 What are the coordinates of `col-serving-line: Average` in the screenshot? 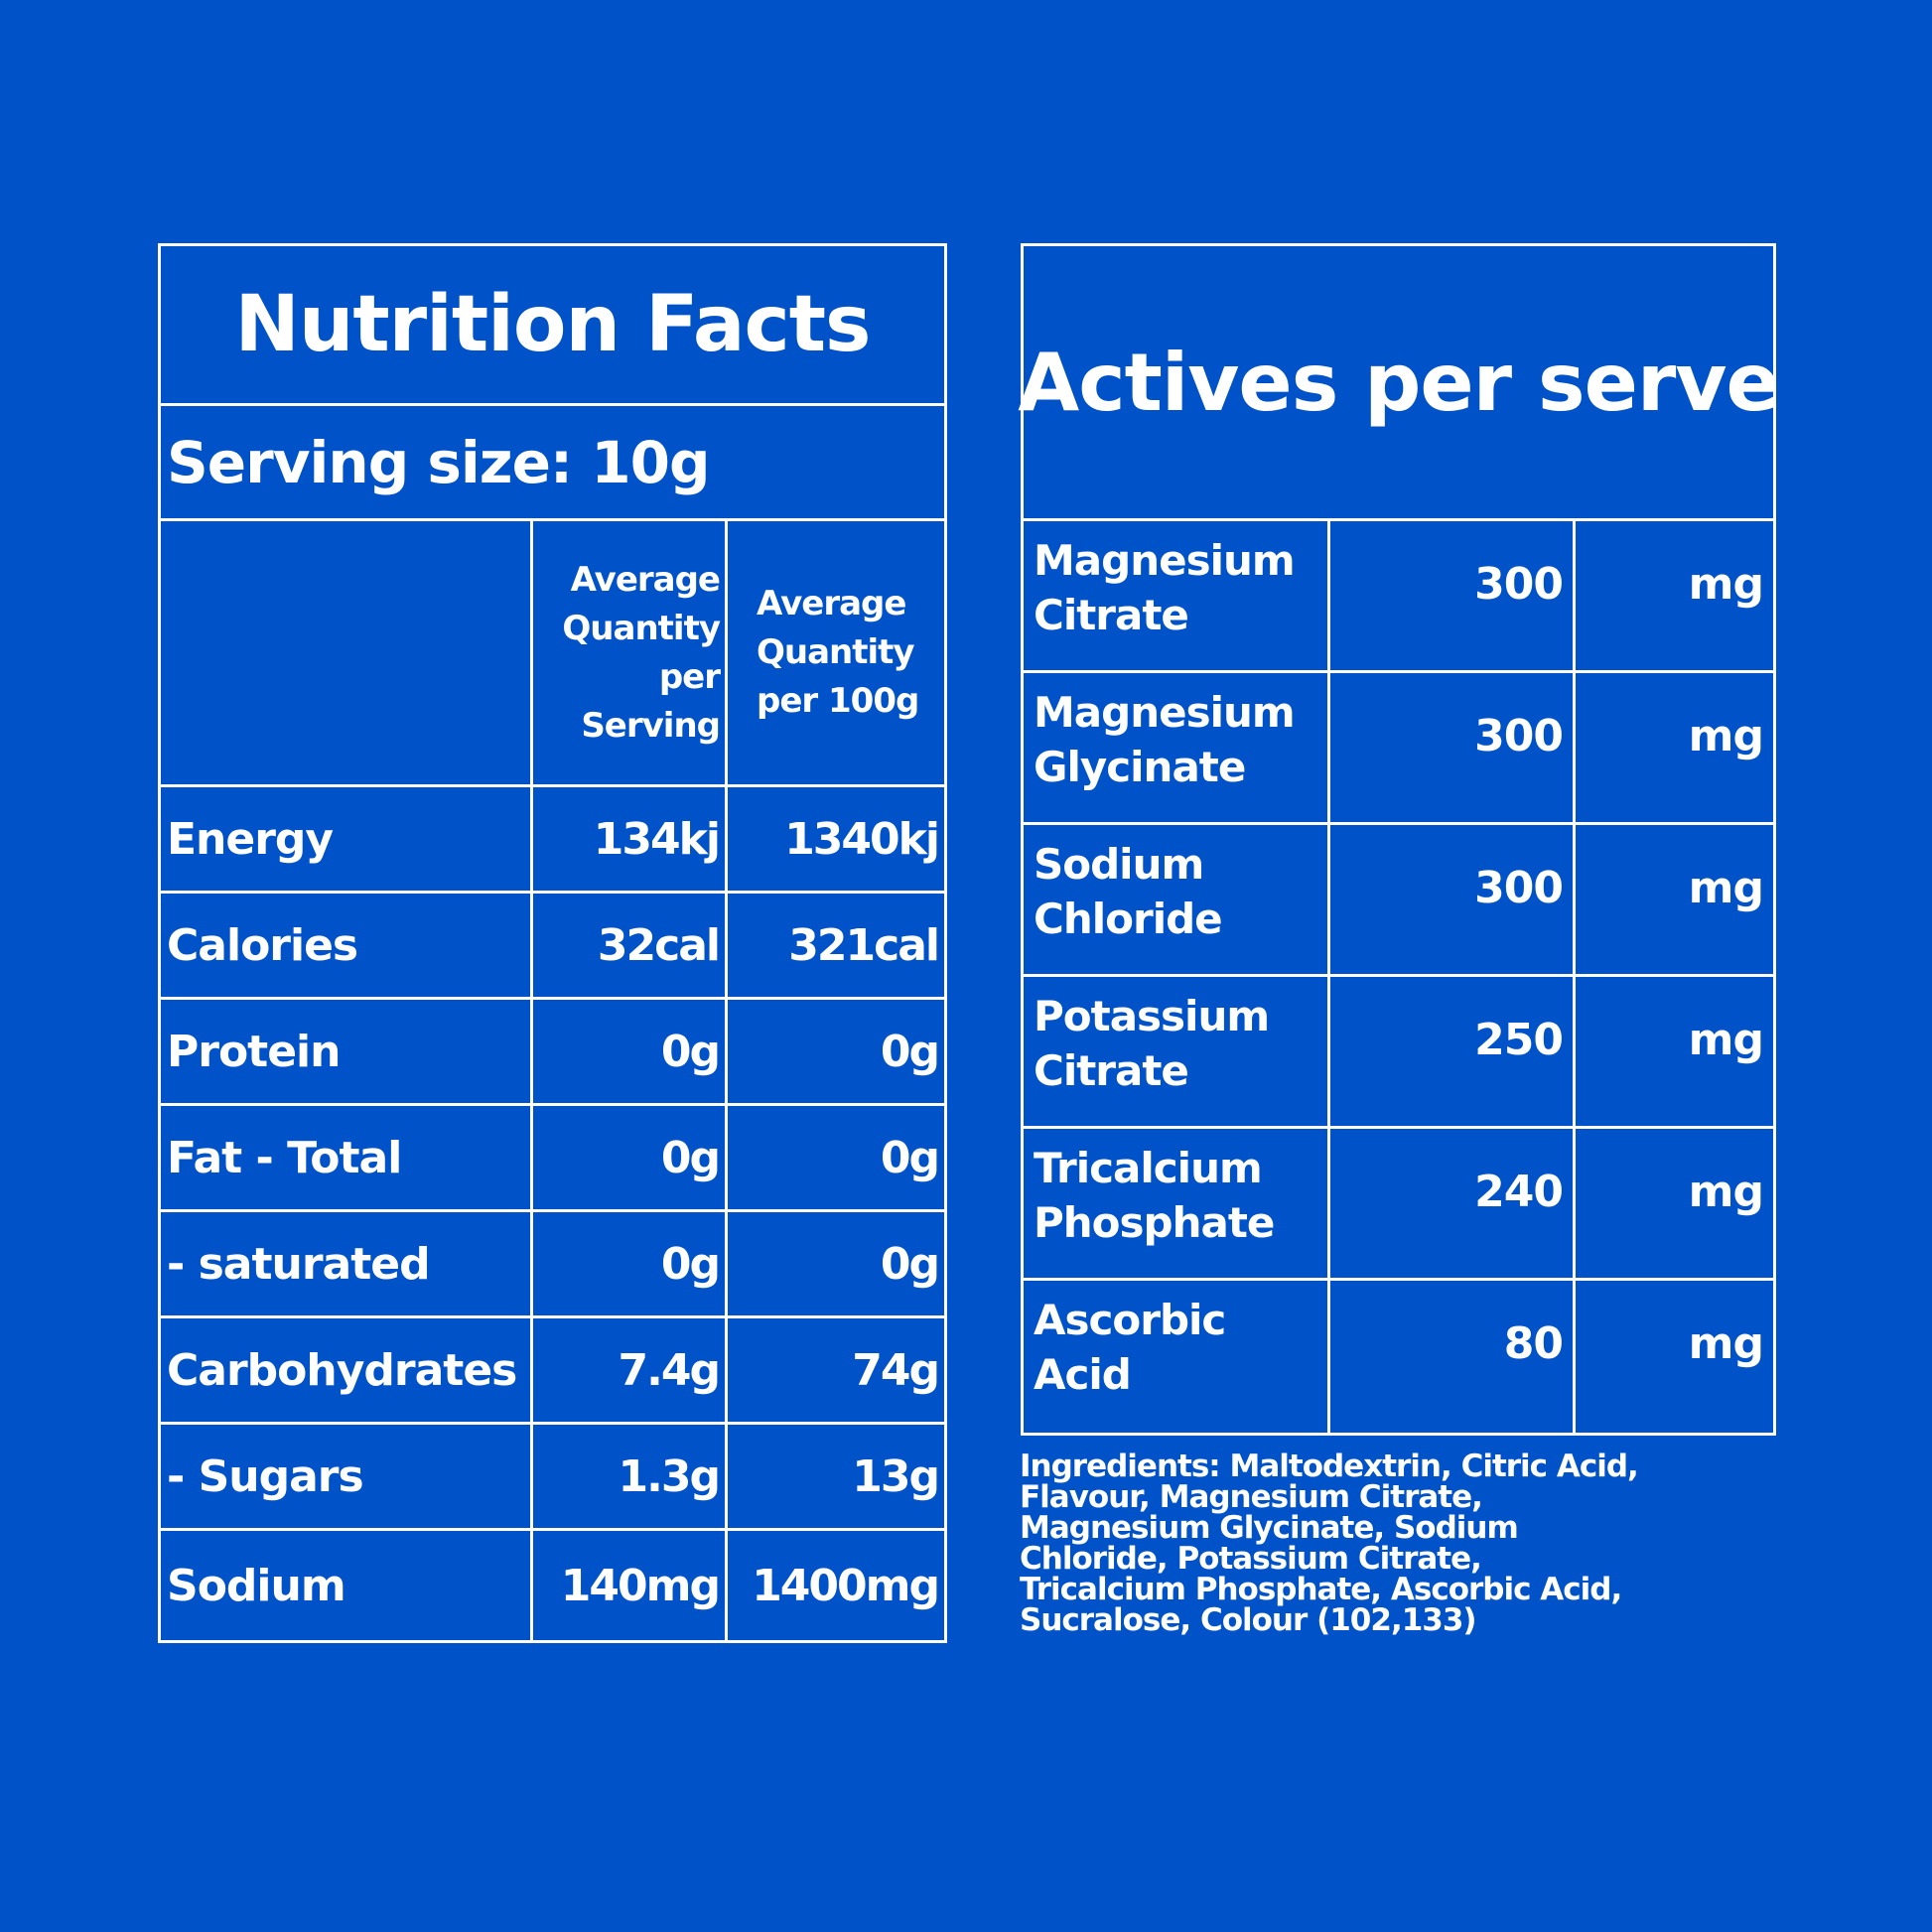 It's located at (646, 580).